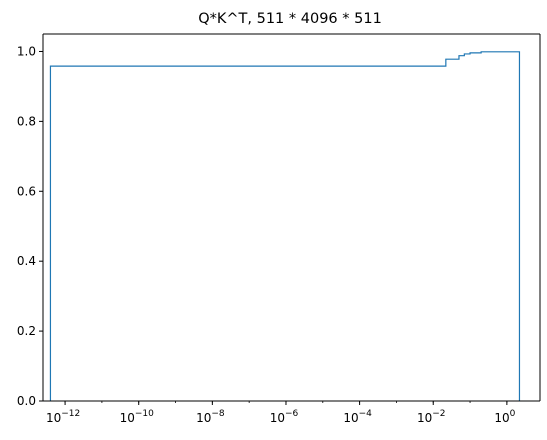 The image size is (547, 440). Describe the element at coordinates (357, 417) in the screenshot. I see `x-tick-label: 10⁻⁴` at that location.